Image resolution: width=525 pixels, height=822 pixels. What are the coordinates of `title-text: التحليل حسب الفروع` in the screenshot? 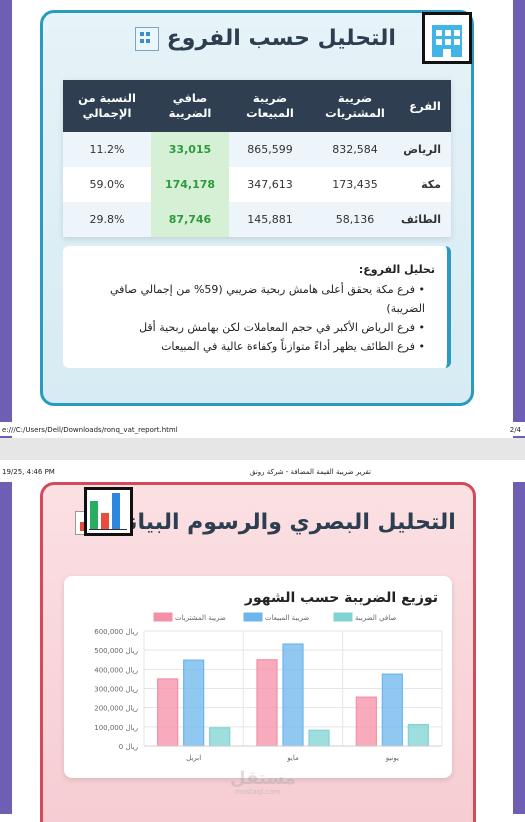 It's located at (281, 38).